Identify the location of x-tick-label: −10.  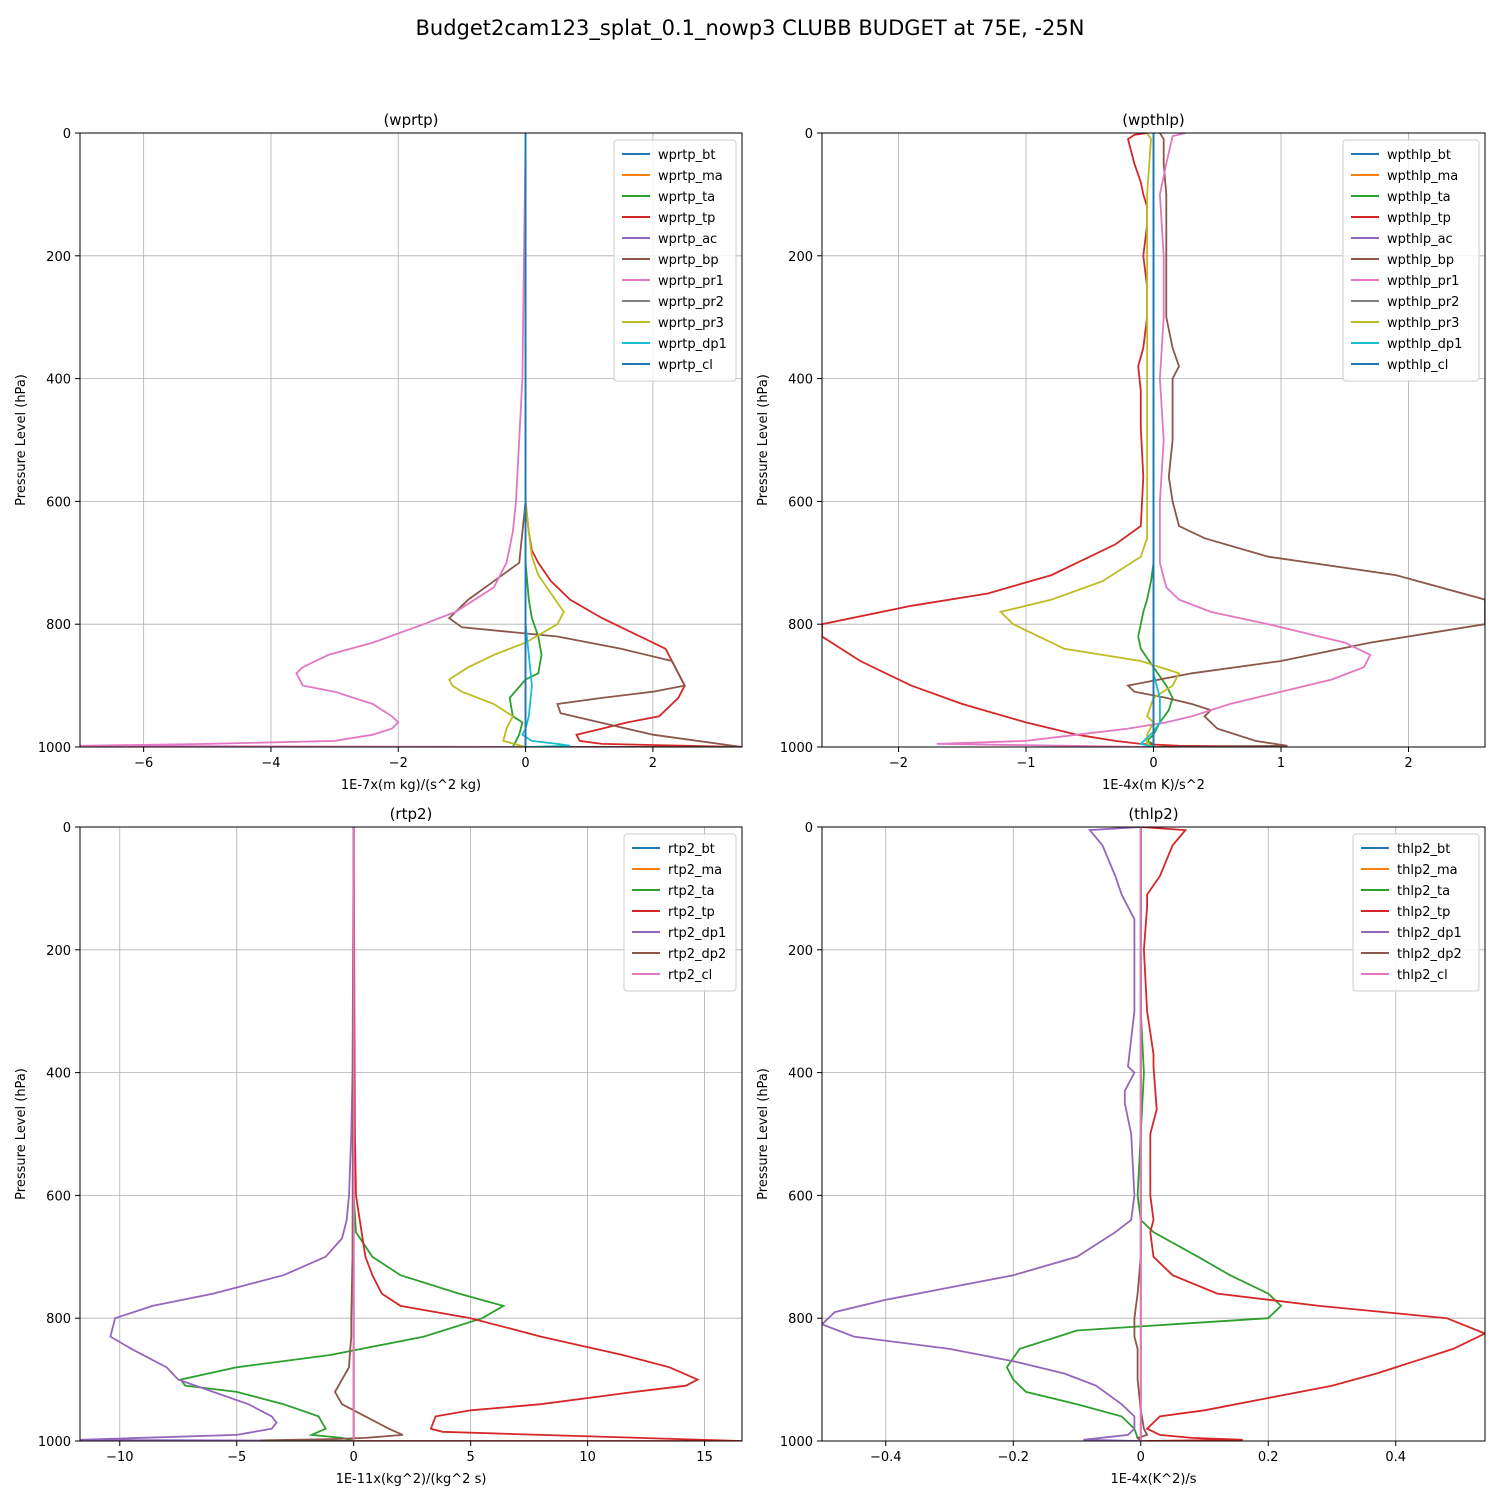
(119, 1457).